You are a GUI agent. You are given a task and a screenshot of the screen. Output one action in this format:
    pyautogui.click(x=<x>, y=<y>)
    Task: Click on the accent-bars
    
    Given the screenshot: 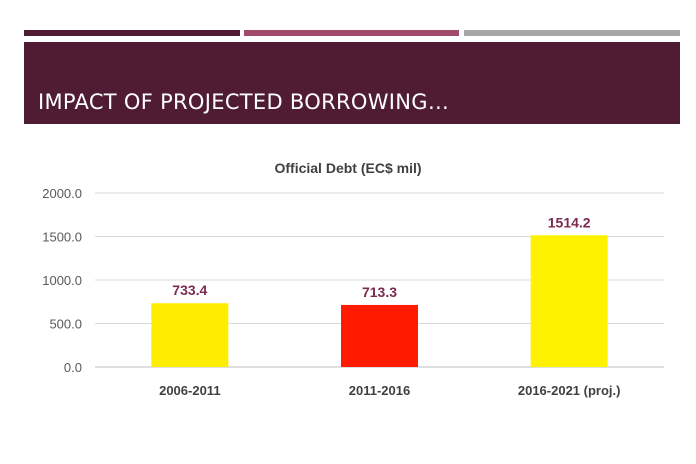 What is the action you would take?
    pyautogui.click(x=352, y=33)
    